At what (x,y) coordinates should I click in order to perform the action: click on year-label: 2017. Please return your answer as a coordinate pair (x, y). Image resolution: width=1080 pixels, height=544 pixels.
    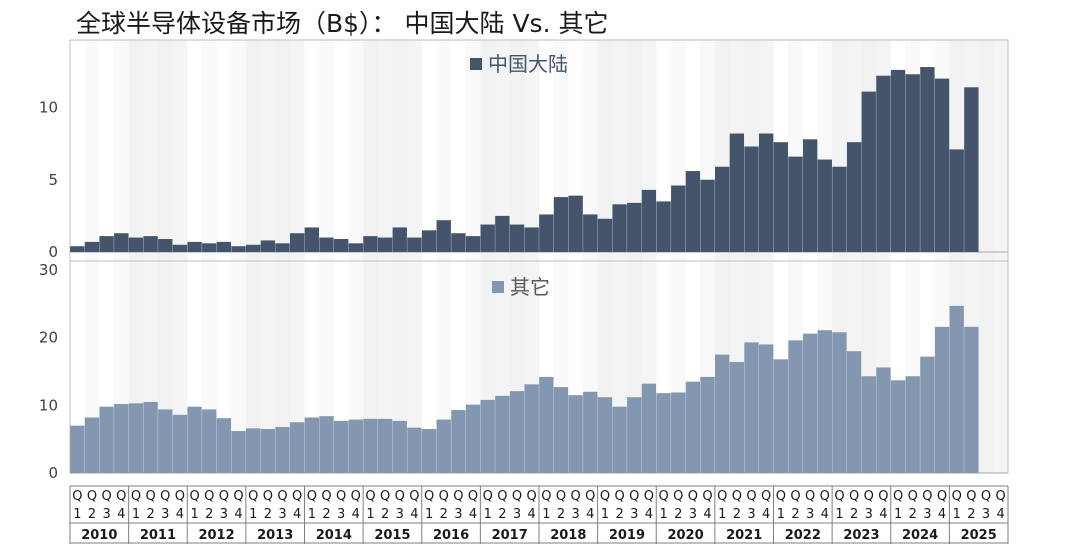
    Looking at the image, I should click on (510, 535).